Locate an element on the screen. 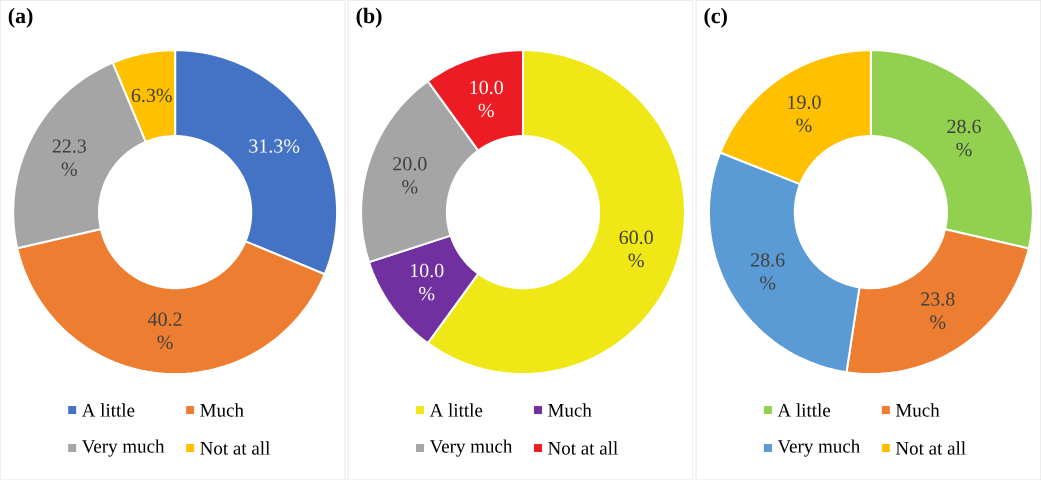  data-label: 19.0 % is located at coordinates (804, 113).